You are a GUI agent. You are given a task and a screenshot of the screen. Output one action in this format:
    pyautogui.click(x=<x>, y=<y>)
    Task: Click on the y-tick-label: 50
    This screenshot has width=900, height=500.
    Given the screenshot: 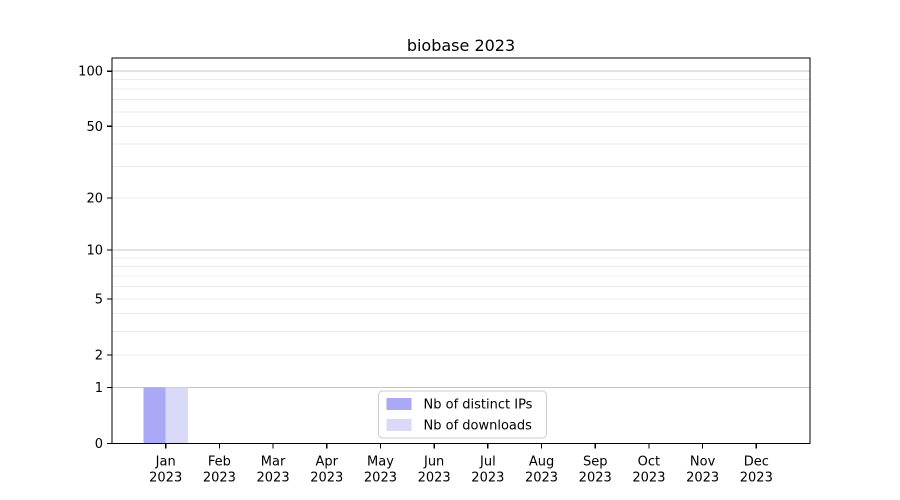 What is the action you would take?
    pyautogui.click(x=94, y=127)
    